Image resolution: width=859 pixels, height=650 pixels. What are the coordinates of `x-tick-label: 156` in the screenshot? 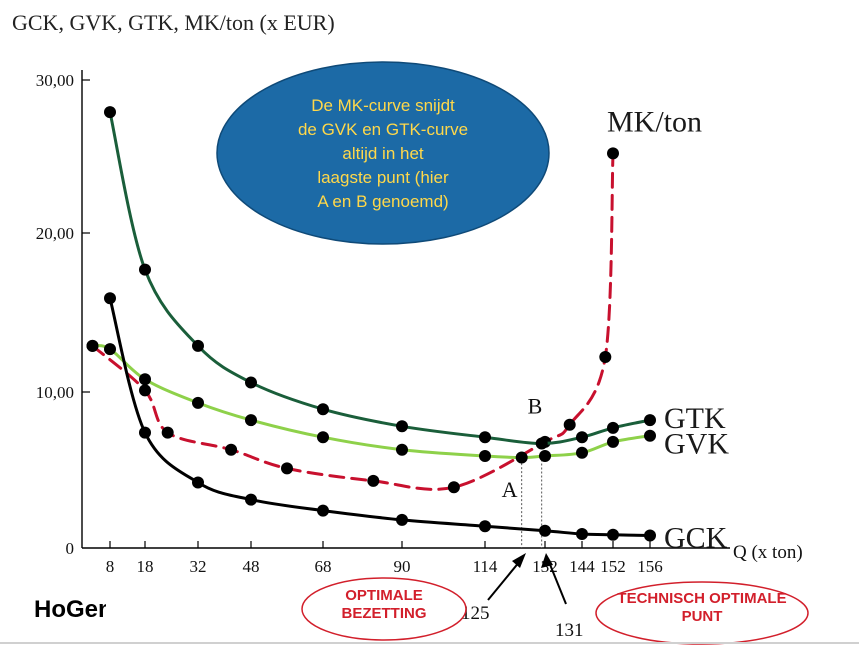 It's located at (650, 566).